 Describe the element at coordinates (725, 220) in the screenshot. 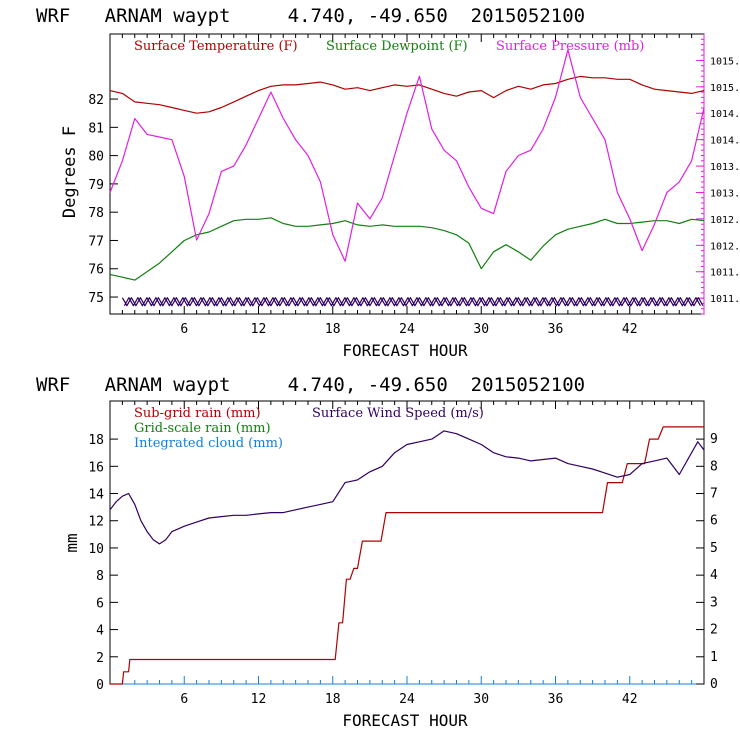

I see `y2-tick-label: 1012.5` at that location.